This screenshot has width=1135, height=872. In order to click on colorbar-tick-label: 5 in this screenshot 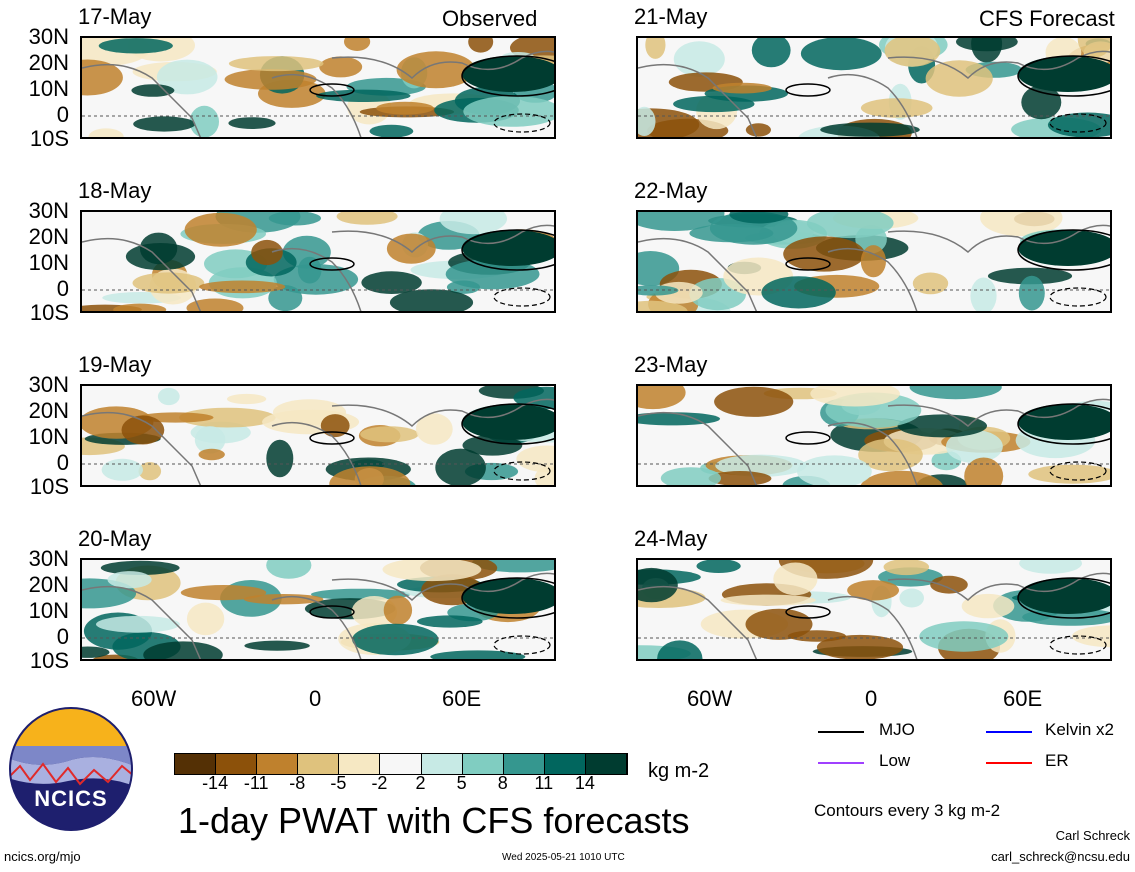, I will do `click(461, 783)`.